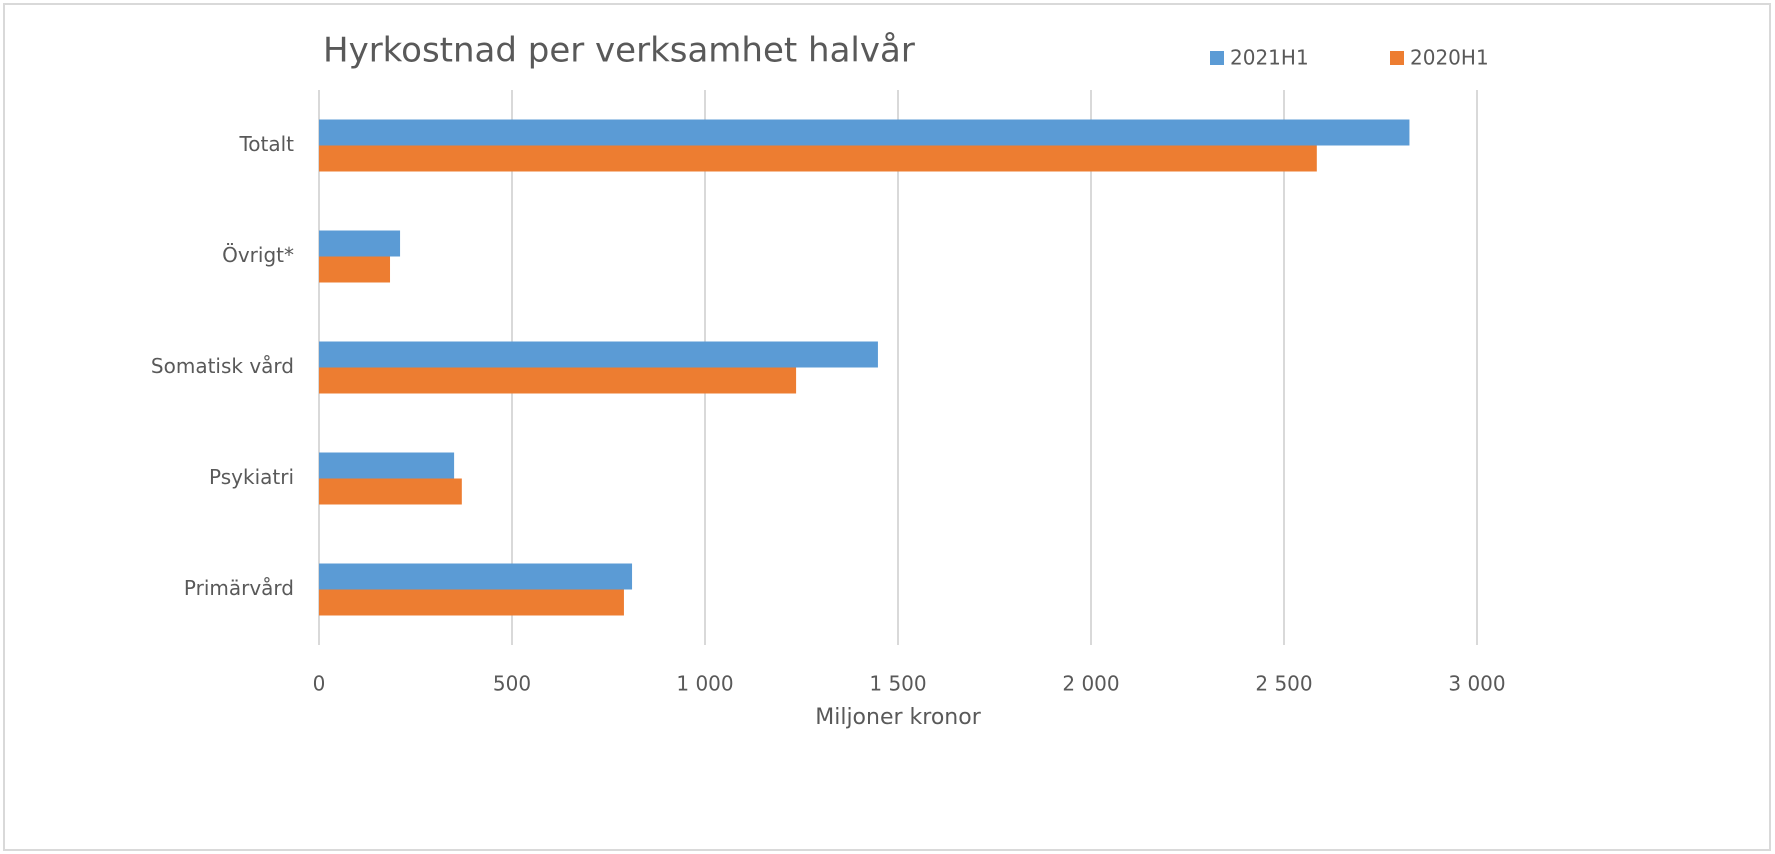 This screenshot has width=1775, height=854. I want to click on y-tick-label: Somatisk vård, so click(222, 366).